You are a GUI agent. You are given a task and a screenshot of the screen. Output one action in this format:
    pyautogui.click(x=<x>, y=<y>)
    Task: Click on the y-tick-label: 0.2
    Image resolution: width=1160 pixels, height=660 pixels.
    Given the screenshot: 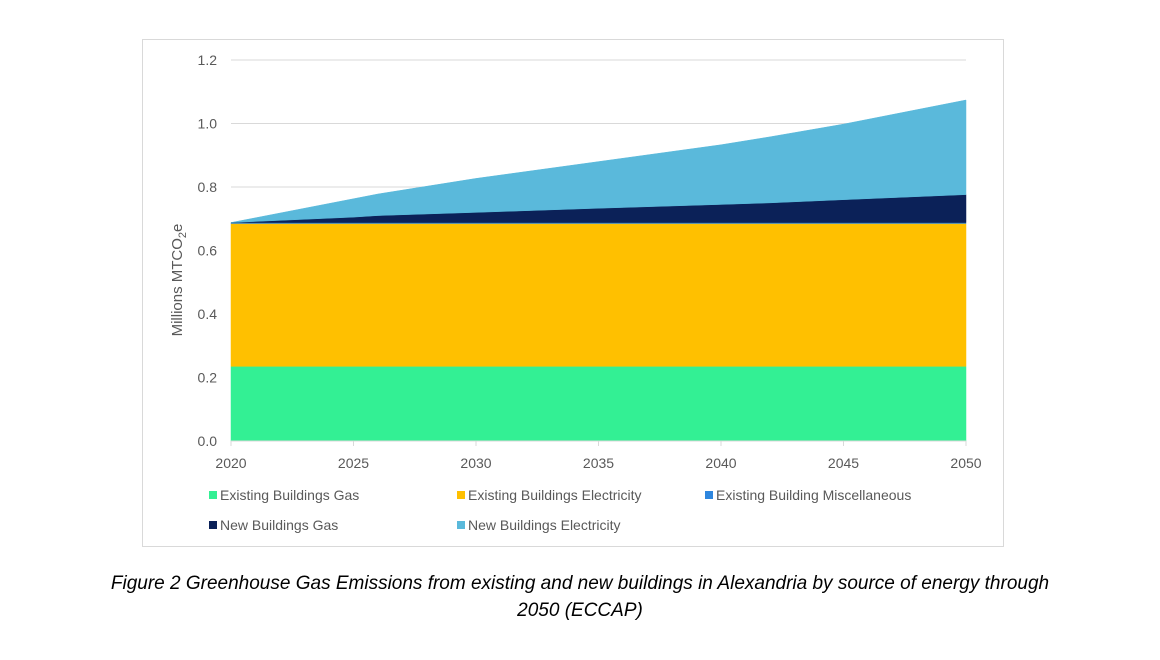 What is the action you would take?
    pyautogui.click(x=208, y=378)
    